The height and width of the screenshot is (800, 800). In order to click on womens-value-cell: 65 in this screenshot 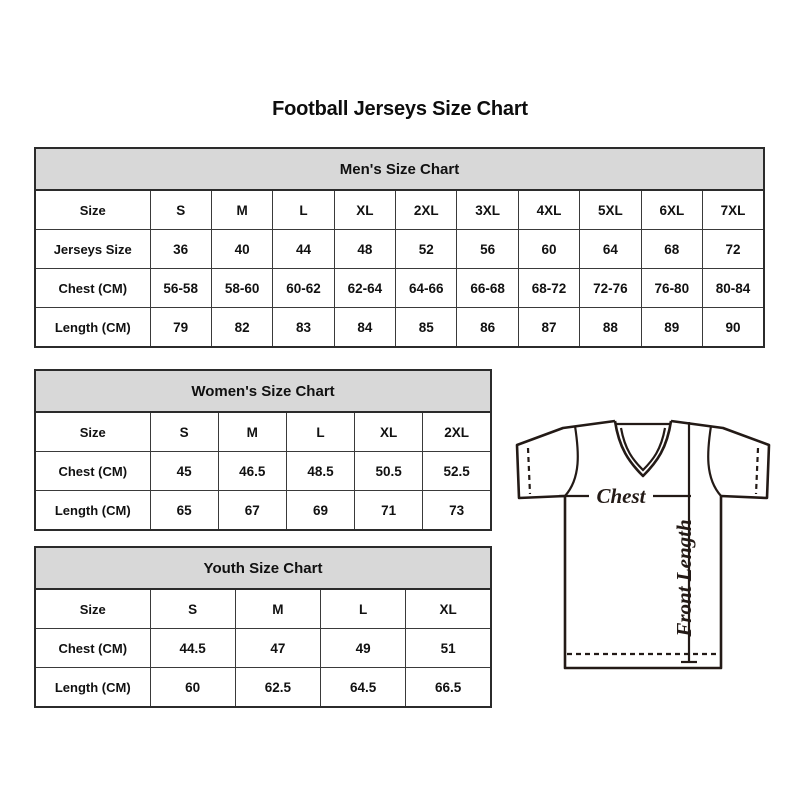, I will do `click(184, 510)`.